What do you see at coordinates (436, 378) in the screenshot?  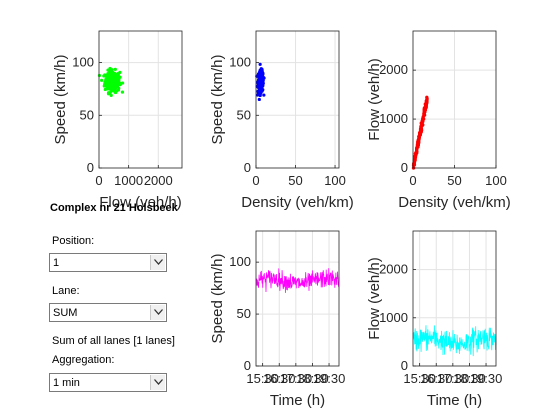 I see `x-tick-label: 16:30` at bounding box center [436, 378].